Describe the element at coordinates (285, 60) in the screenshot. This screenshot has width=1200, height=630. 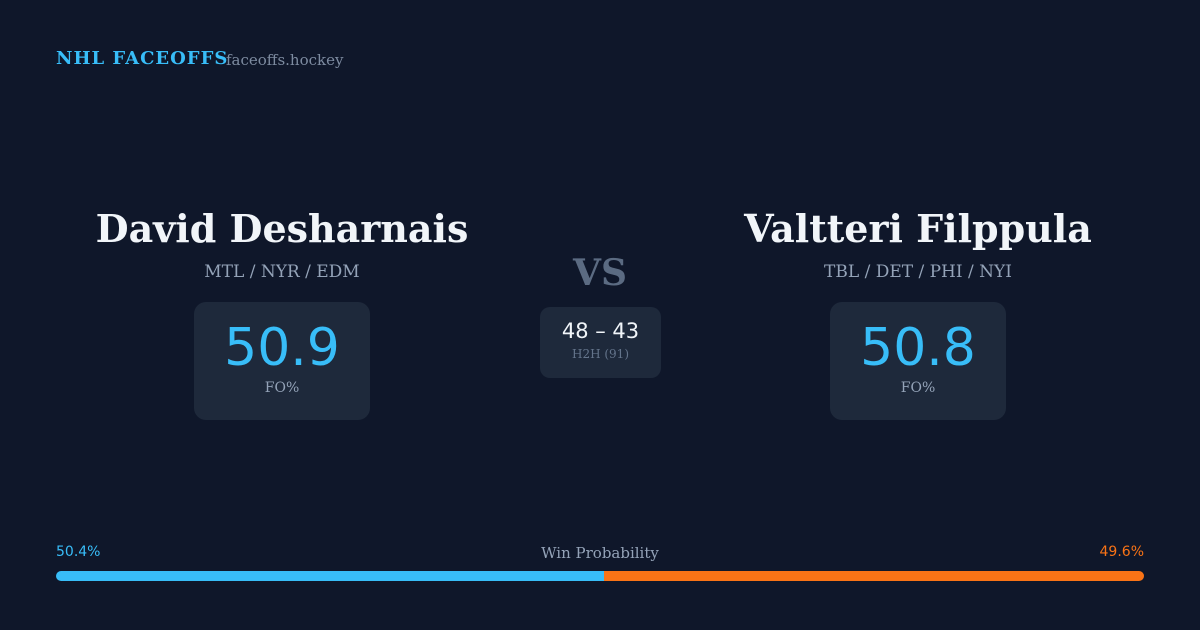
I see `site: faceoffs.hockey` at that location.